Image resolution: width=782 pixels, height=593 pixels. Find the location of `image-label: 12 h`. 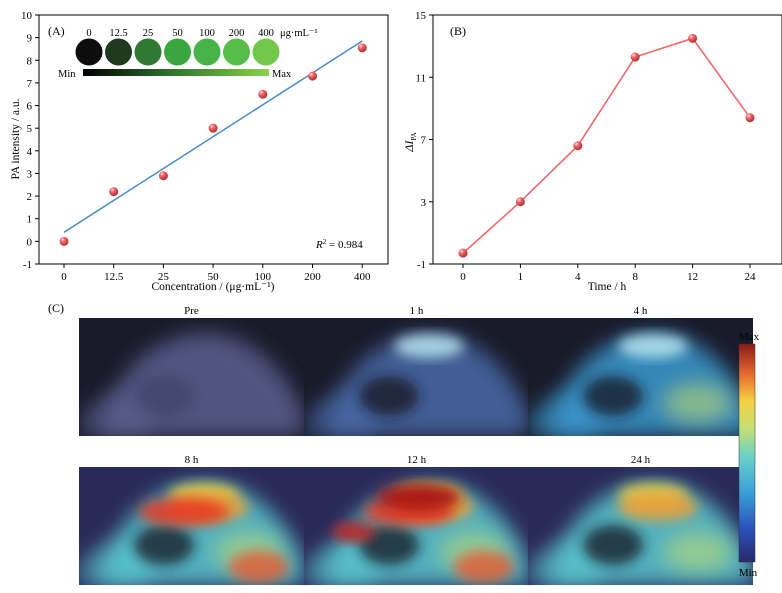

image-label: 12 h is located at coordinates (417, 460).